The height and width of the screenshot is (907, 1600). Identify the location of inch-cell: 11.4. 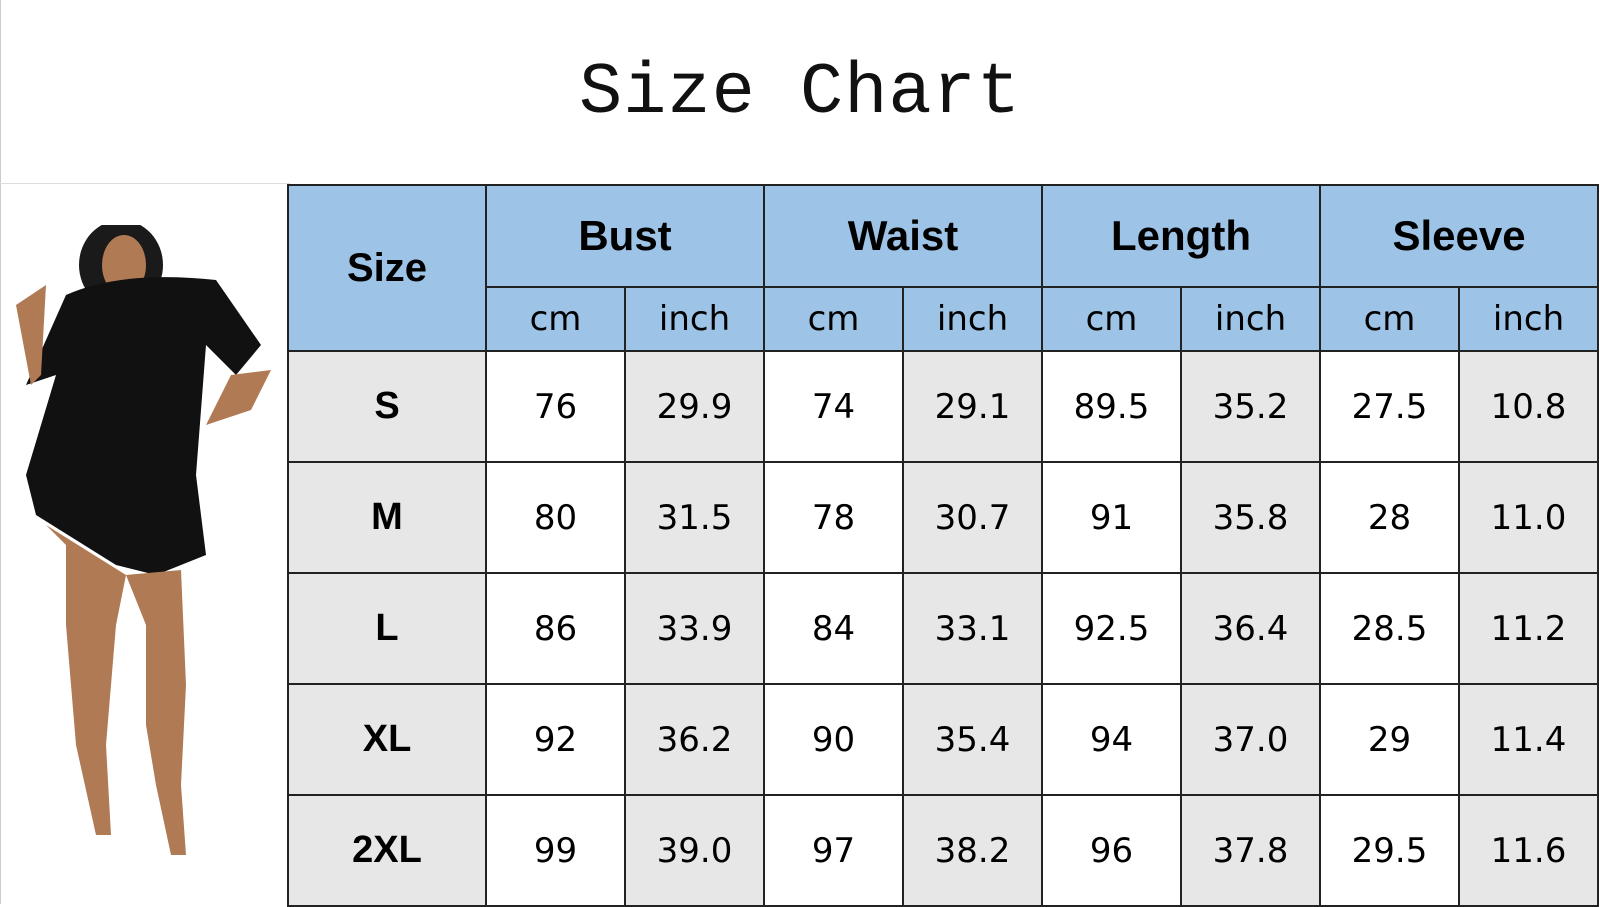
(1528, 739).